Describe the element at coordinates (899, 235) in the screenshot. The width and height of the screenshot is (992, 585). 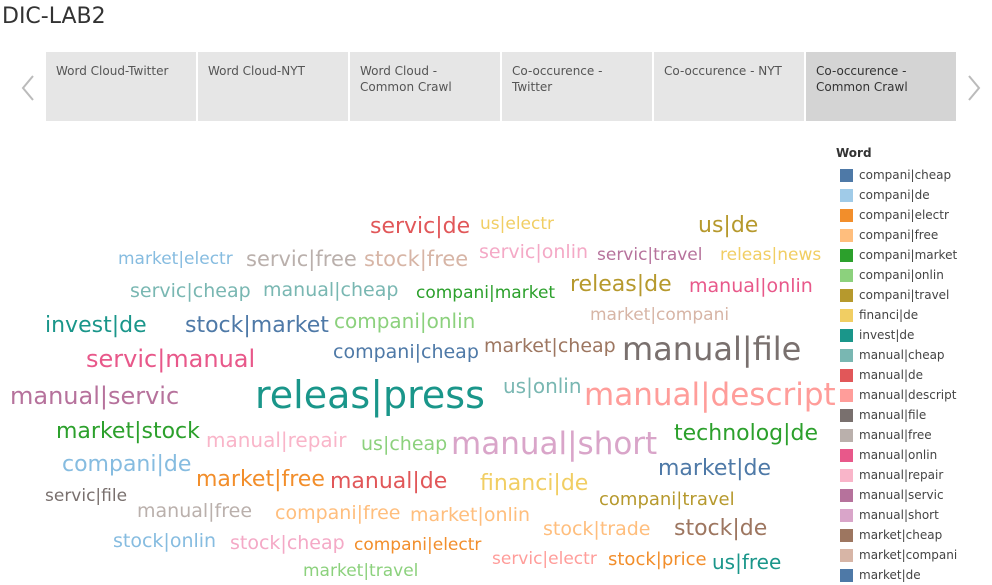
I see `legend-label: compani|free` at that location.